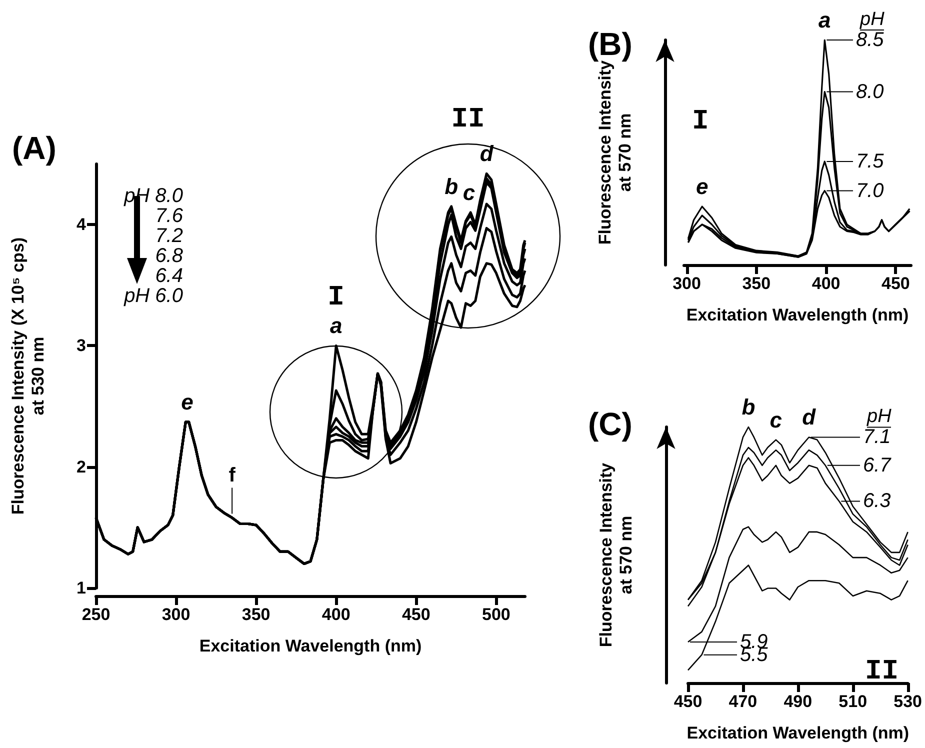 This screenshot has height=748, width=925. I want to click on chart-title: (A), so click(34, 148).